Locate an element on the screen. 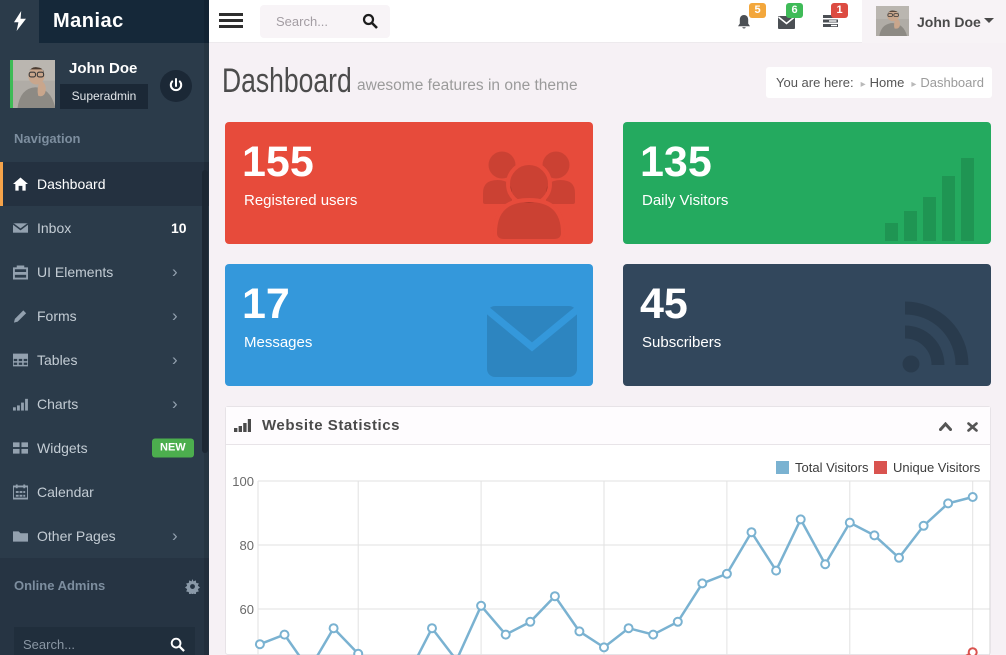  svg-text: Unique Visitors is located at coordinates (937, 467).